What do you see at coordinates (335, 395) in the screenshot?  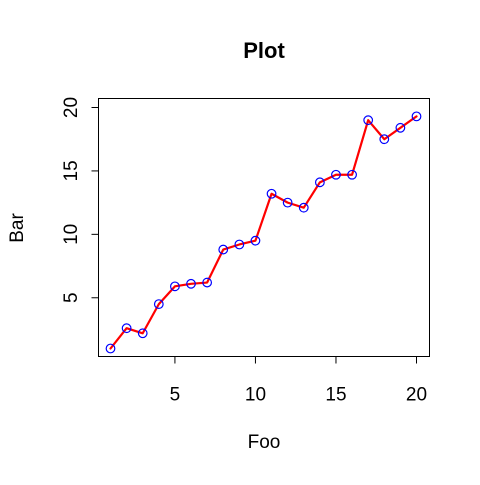 I see `x-tick-label: 15` at bounding box center [335, 395].